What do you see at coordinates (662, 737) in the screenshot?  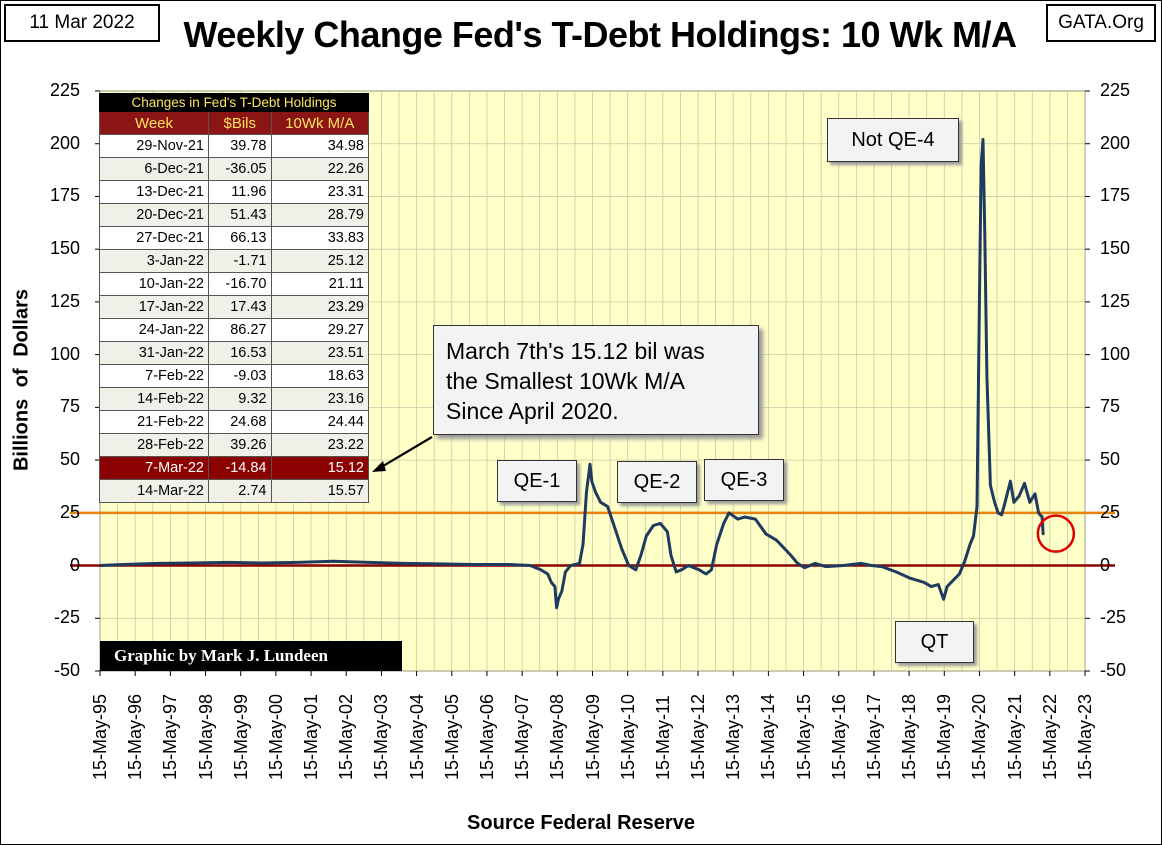 I see `x-tick-label: 15-May-11` at bounding box center [662, 737].